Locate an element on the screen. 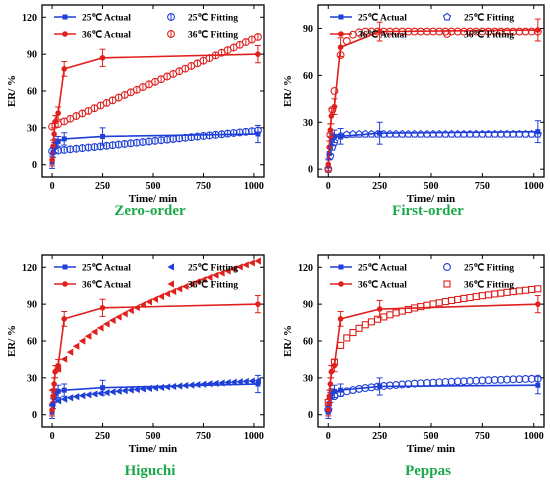 The image size is (550, 495). legend-label: 36℃ Actual is located at coordinates (106, 285).